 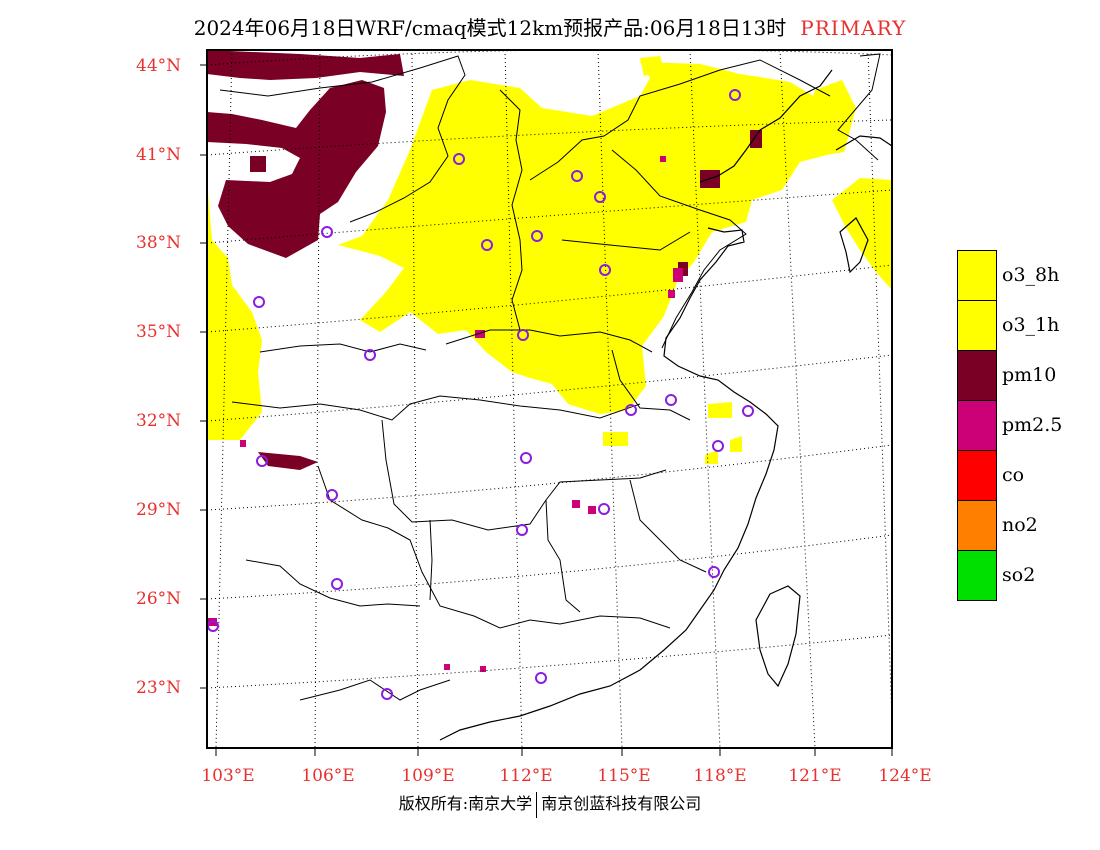 I want to click on legend-label: so2, so click(x=1019, y=575).